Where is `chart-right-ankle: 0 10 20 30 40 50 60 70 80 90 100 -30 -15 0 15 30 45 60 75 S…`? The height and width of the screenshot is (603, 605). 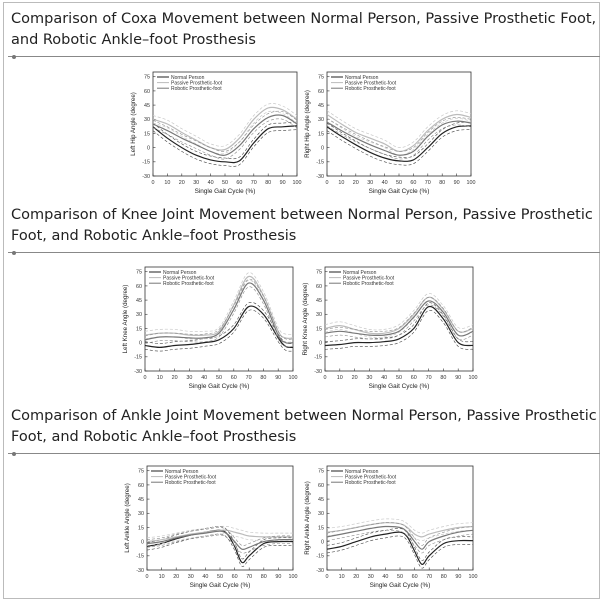 chart-right-ankle: 0 10 20 30 40 50 60 70 80 90 100 -30 -15 0 15 30 45 60 75 S… is located at coordinates (391, 527).